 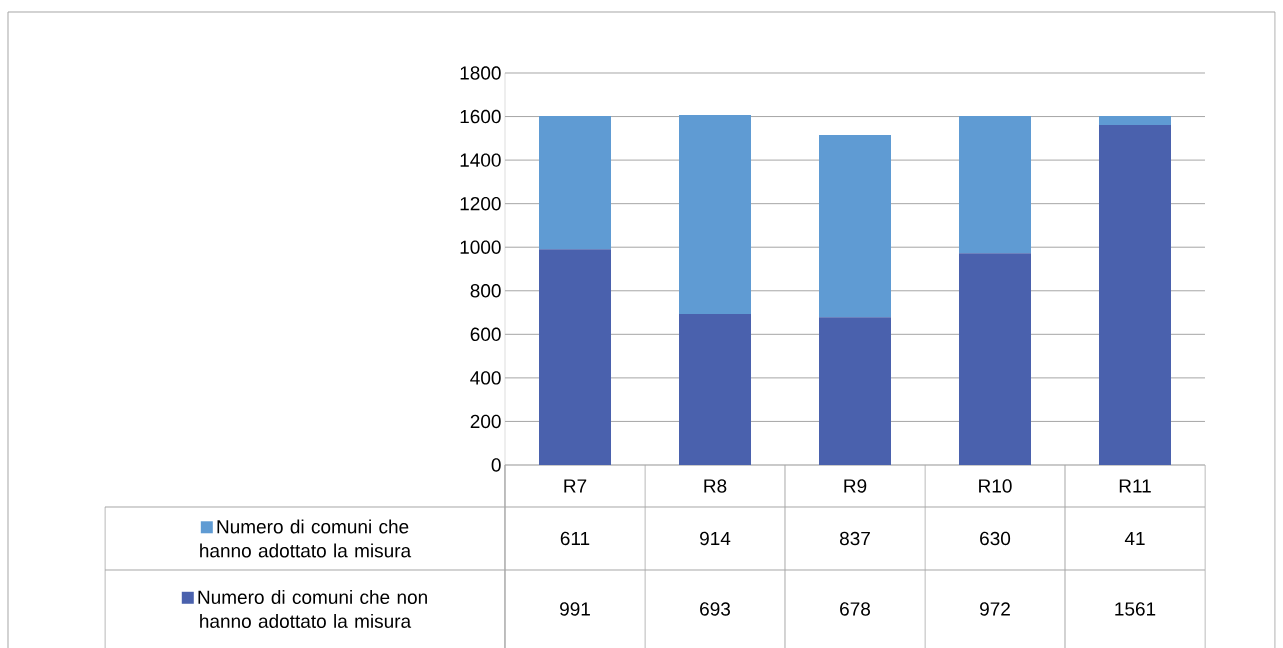 What do you see at coordinates (855, 486) in the screenshot?
I see `x-tick-label: R9` at bounding box center [855, 486].